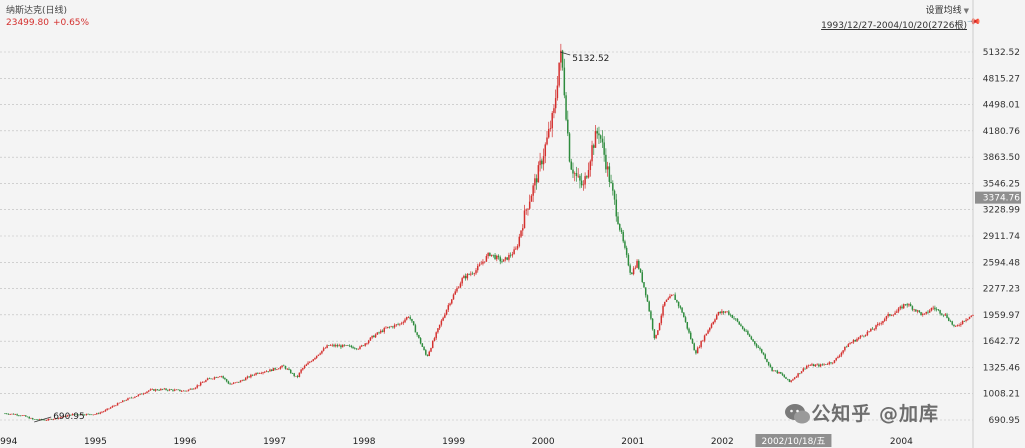 This screenshot has height=448, width=1025. Describe the element at coordinates (27, 23) in the screenshot. I see `last-price: 23499.80` at that location.